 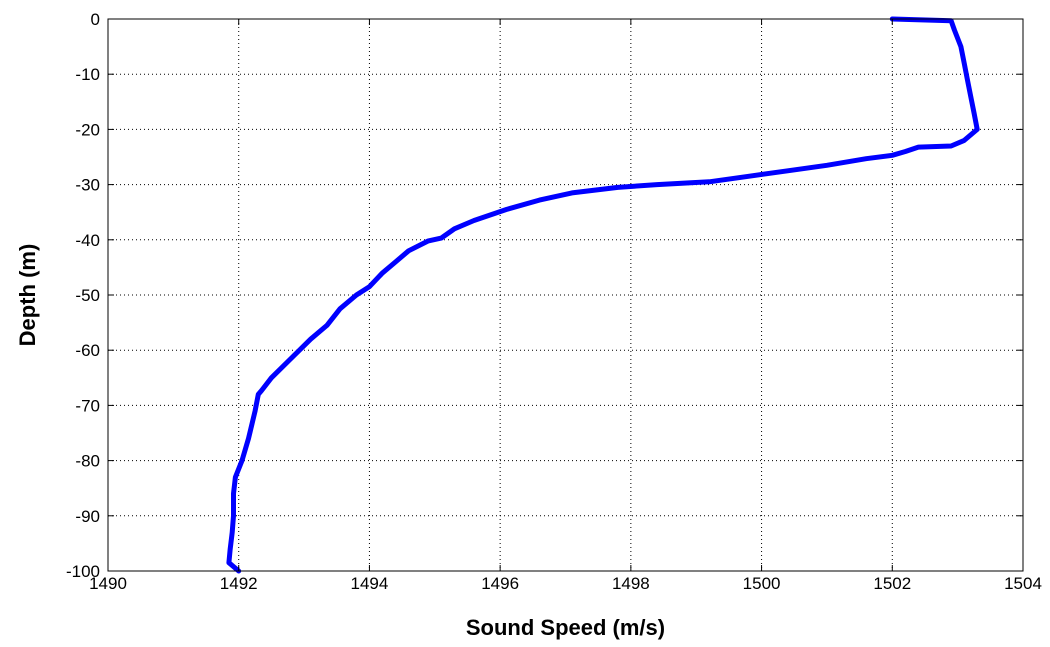 I want to click on y-tick-labels: 0 -10 -20 -30 -40 -50 -60 -70 -80 -90 -100, so click(x=83, y=295).